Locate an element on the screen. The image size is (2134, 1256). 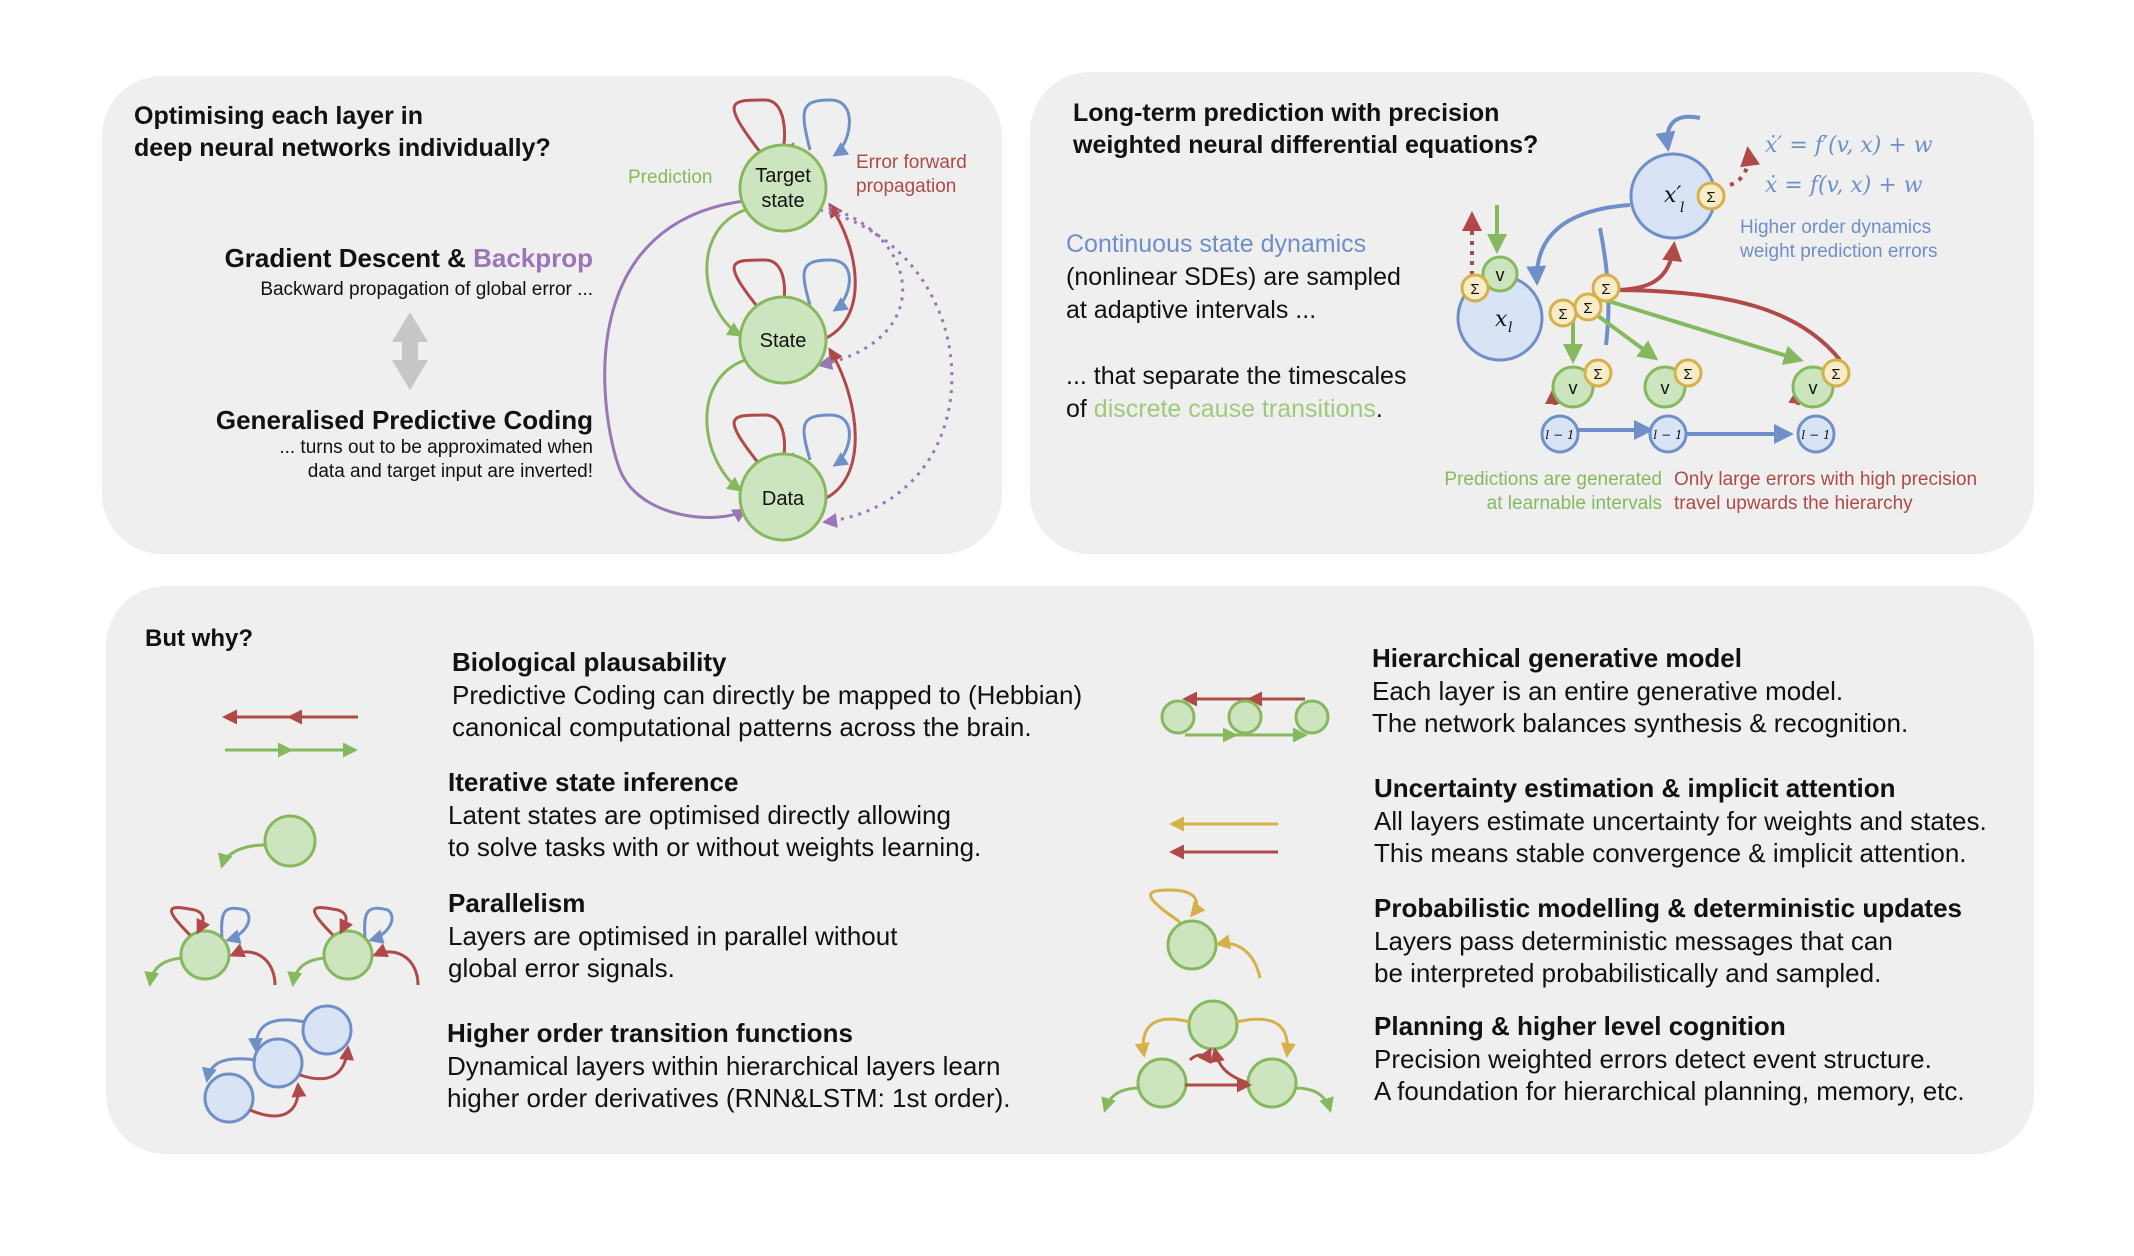
item-par-line1: Layers are optimised in parallel without is located at coordinates (673, 936).